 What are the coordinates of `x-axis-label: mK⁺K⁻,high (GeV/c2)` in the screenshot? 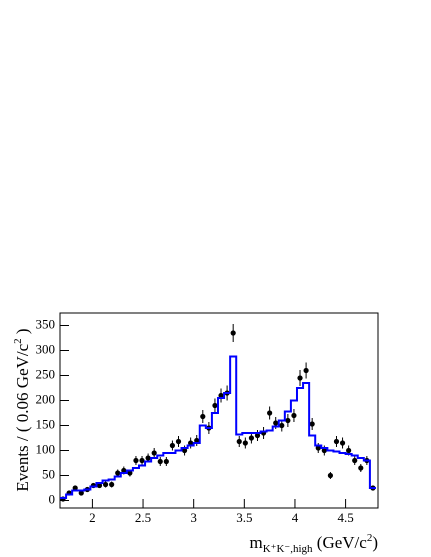 It's located at (314, 543).